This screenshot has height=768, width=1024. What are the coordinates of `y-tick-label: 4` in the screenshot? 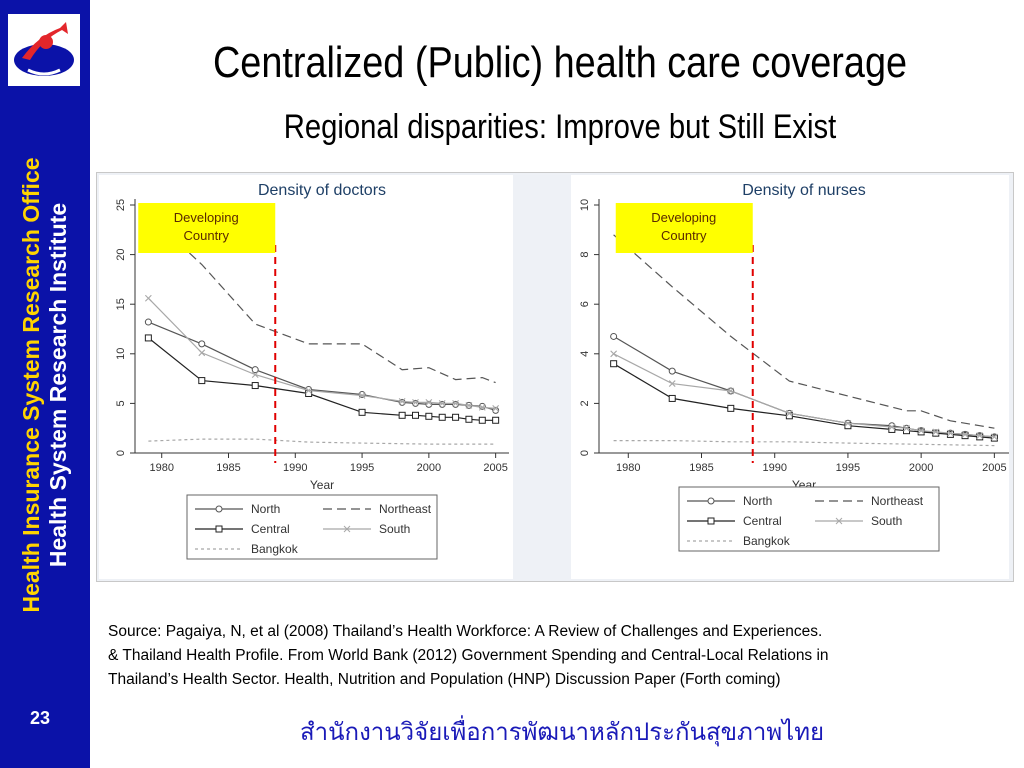 It's located at (585, 354).